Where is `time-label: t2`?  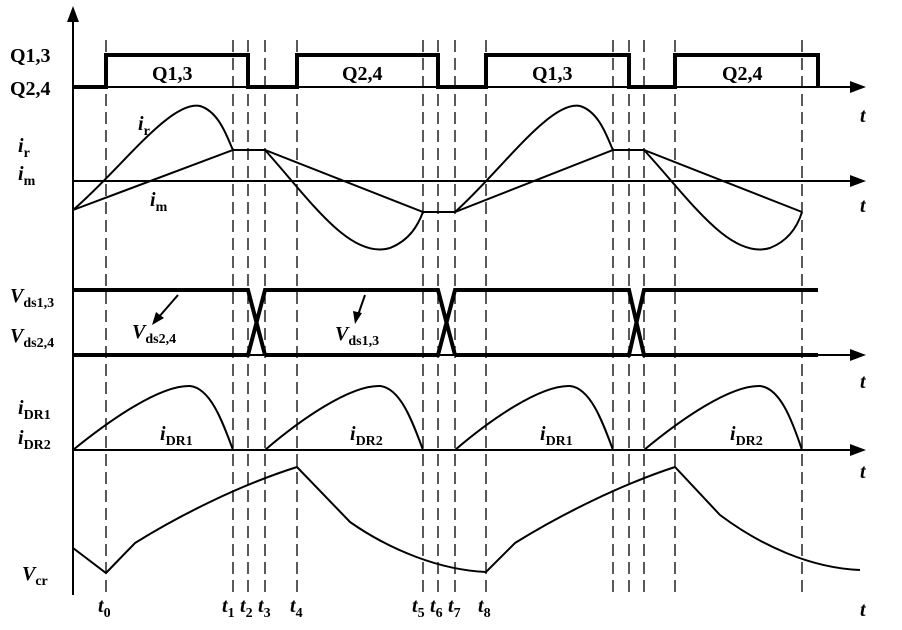
time-label: t2 is located at coordinates (246, 608).